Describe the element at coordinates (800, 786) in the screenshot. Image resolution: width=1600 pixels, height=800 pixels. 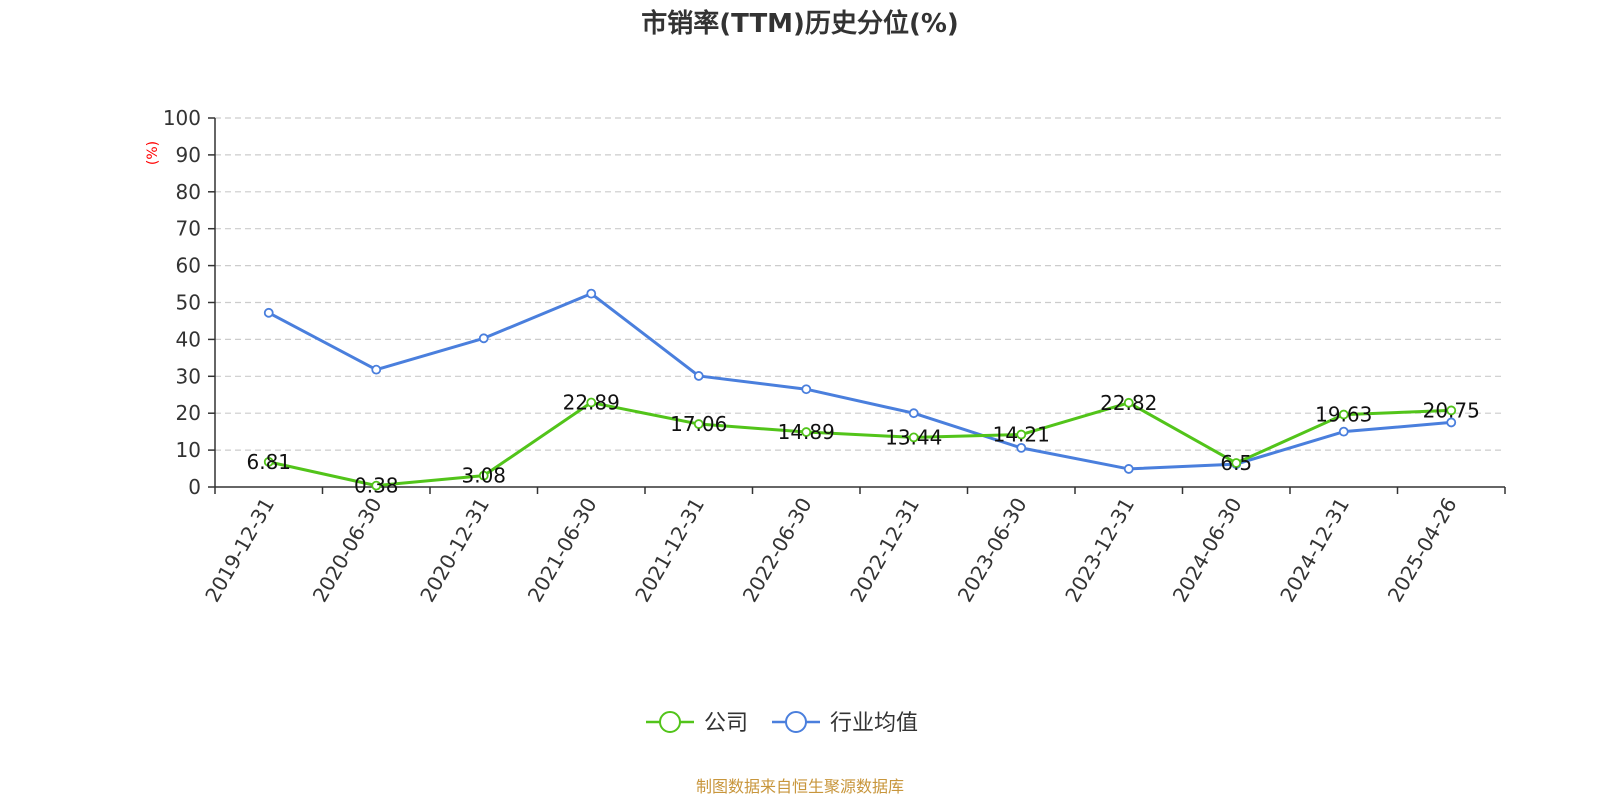
I see `source-note: 制图数据来自恒生聚源数据库` at that location.